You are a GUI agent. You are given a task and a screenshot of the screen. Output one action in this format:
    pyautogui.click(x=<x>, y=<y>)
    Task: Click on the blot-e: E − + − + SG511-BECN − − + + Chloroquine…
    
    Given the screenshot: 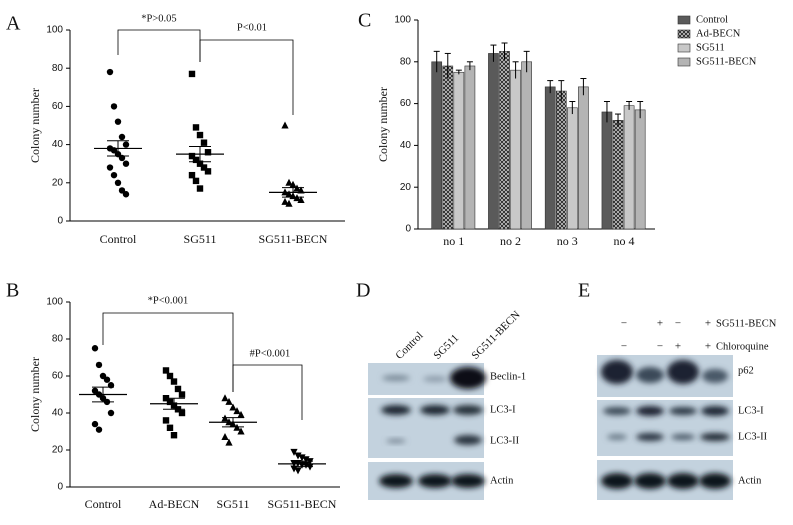 What is the action you would take?
    pyautogui.click(x=677, y=390)
    